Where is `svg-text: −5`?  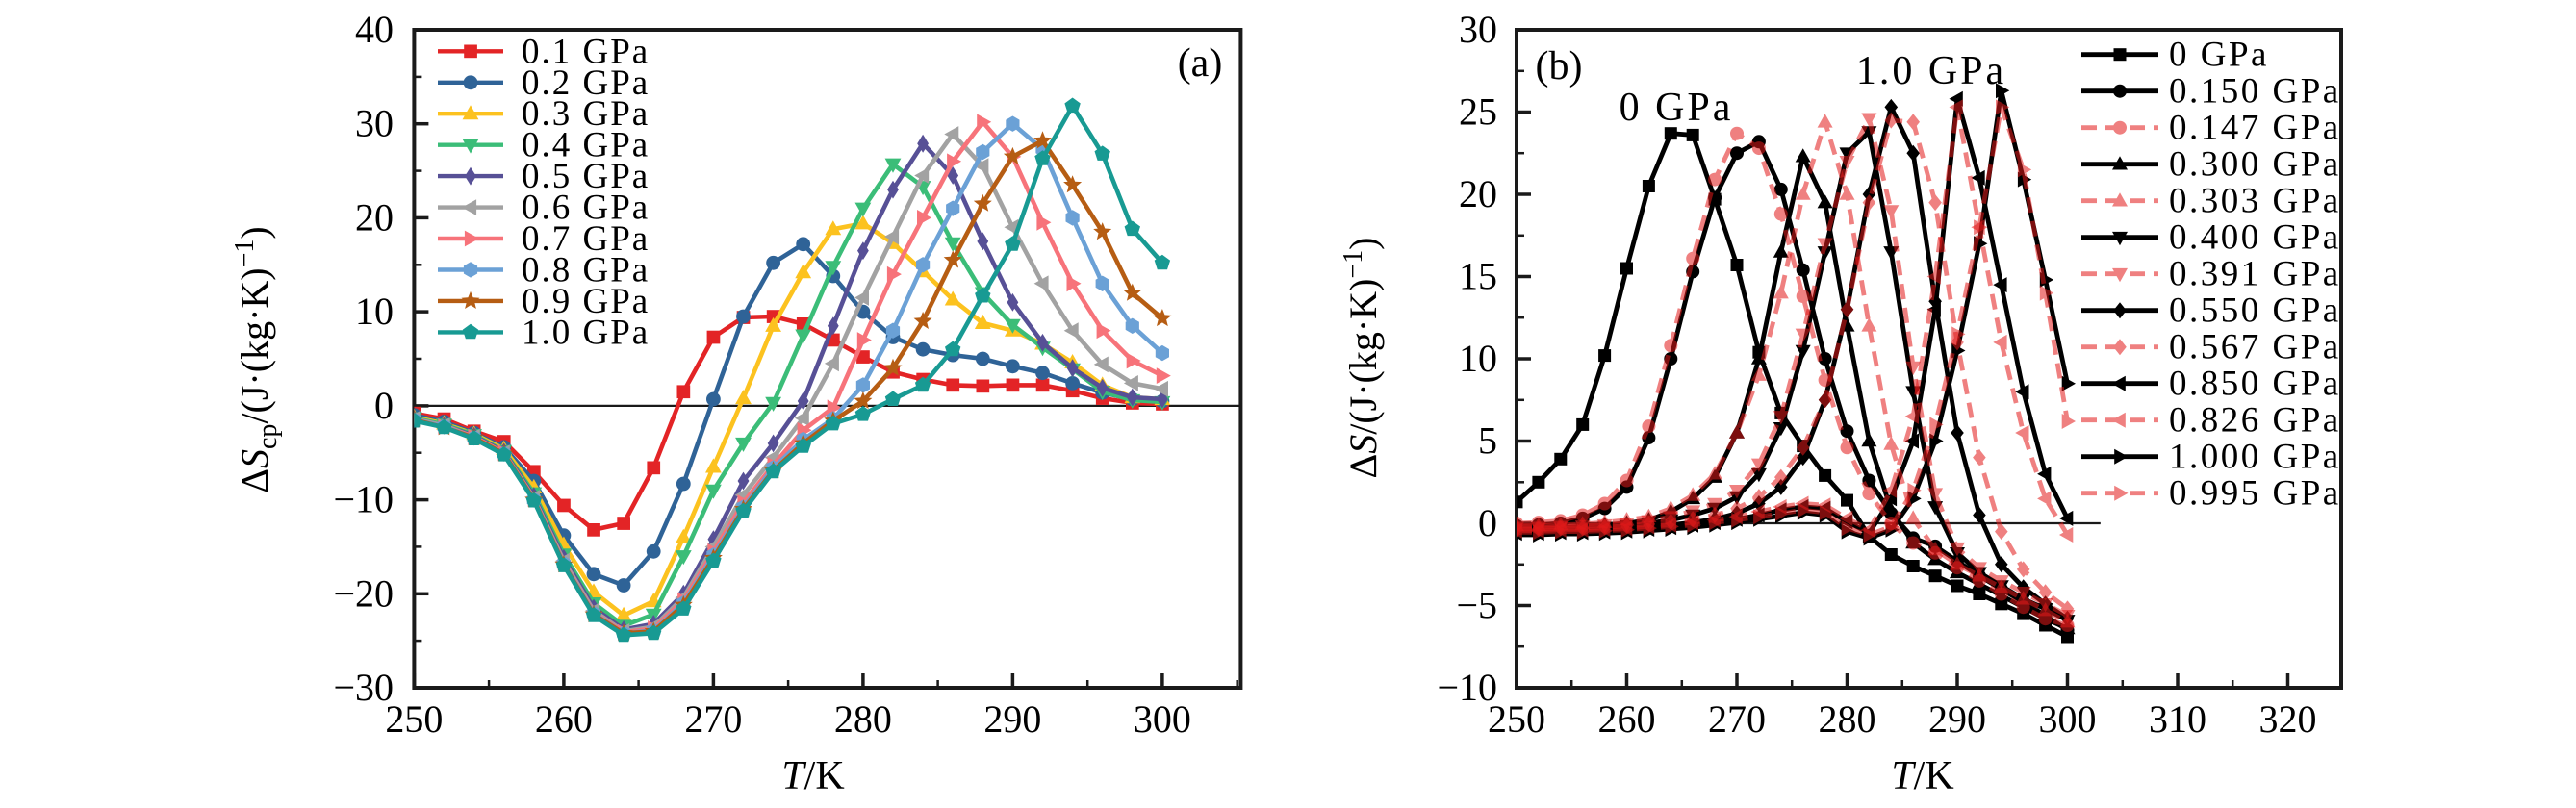
svg-text: −5 is located at coordinates (1476, 605).